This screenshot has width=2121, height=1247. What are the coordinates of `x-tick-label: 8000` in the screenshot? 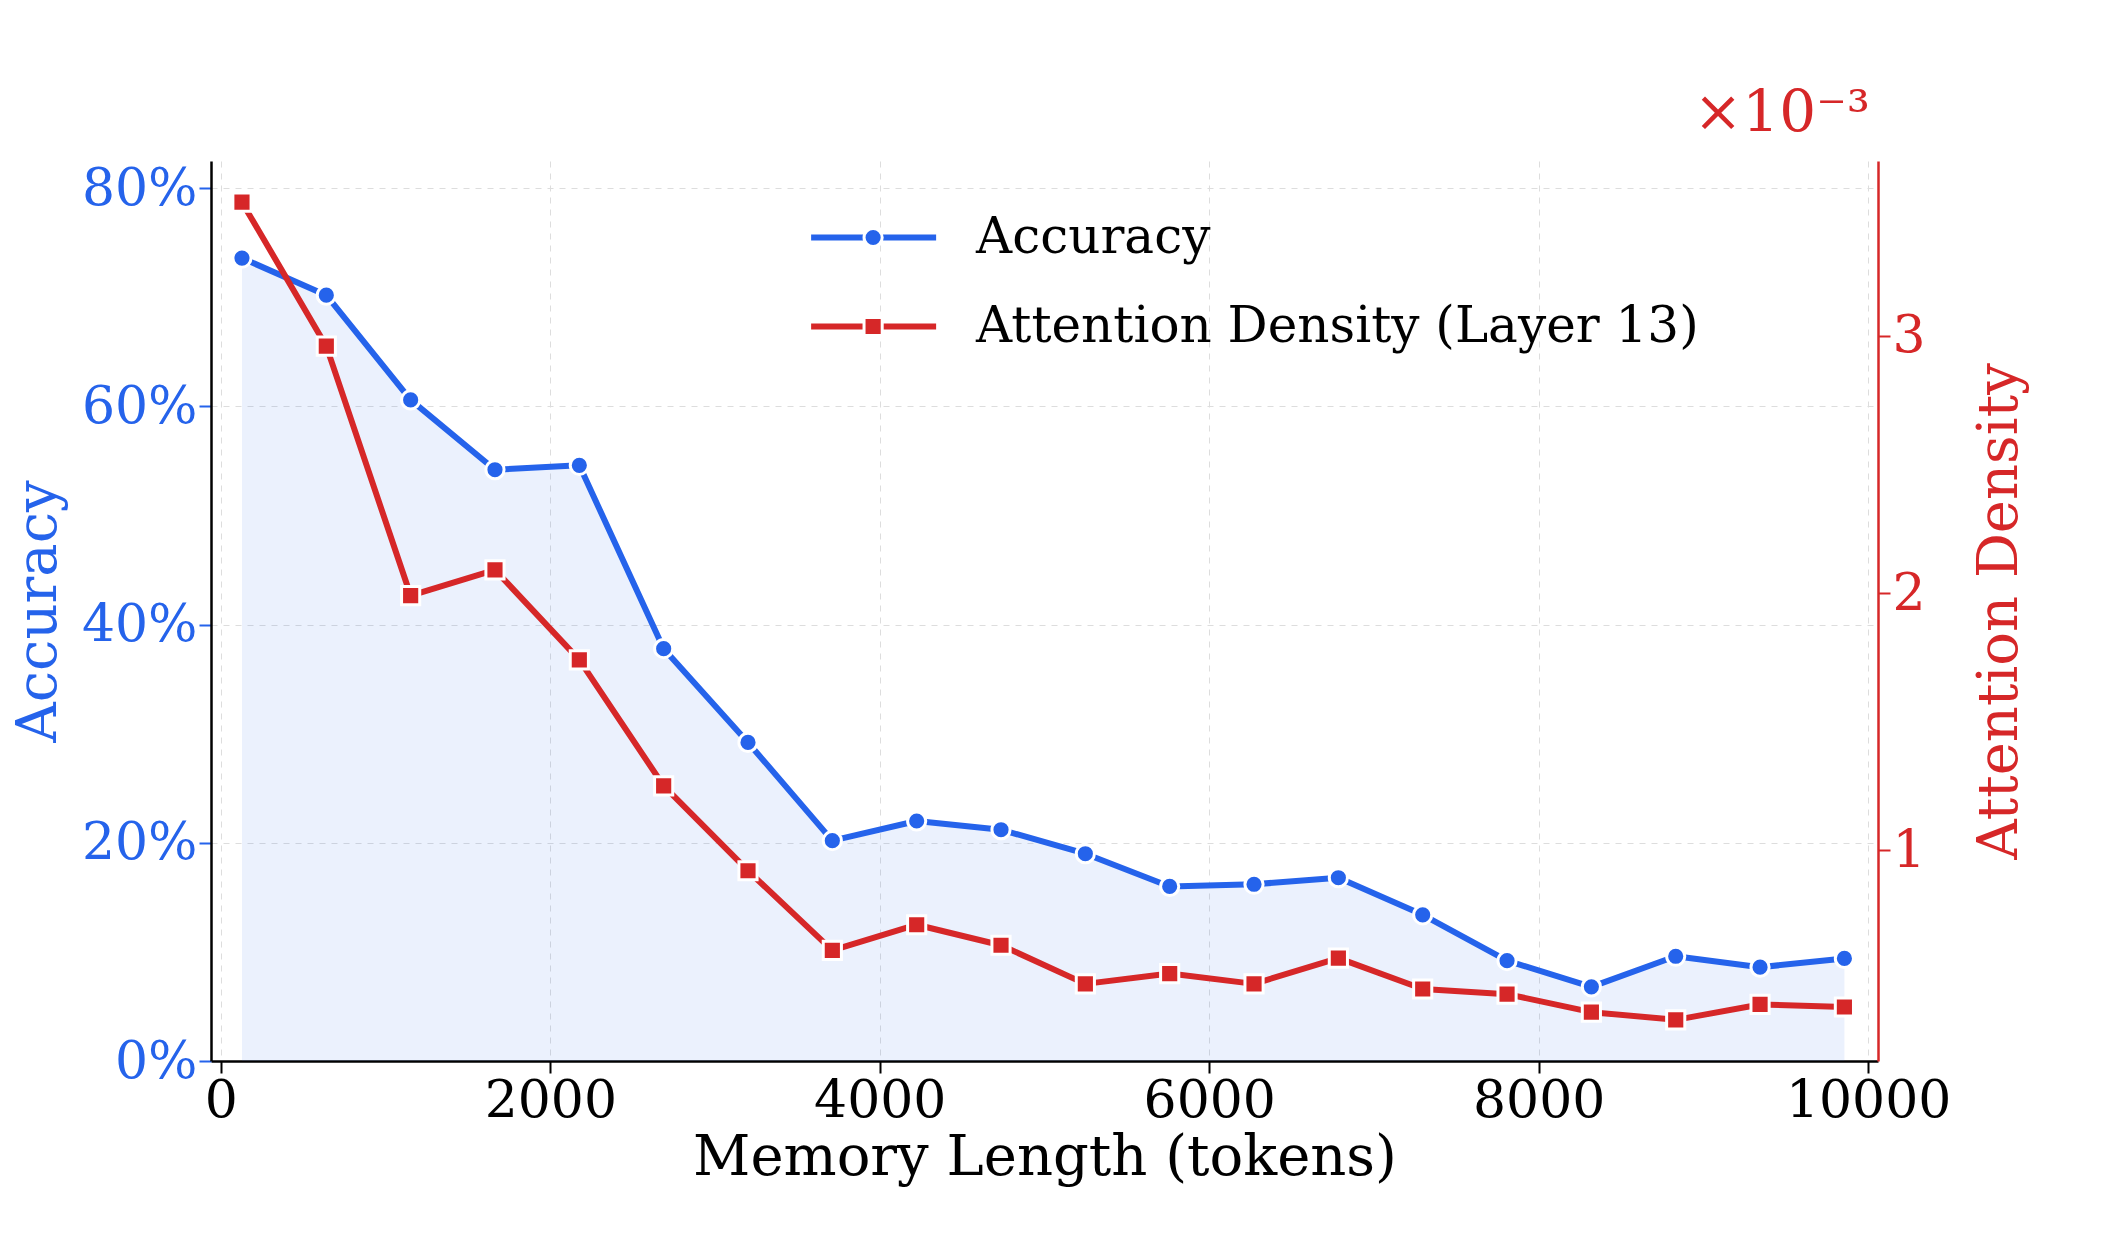 It's located at (1539, 1098).